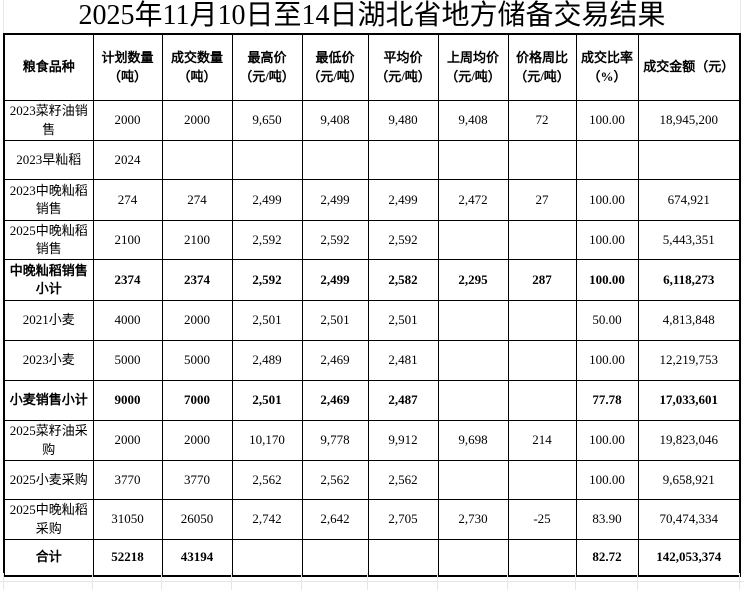 This screenshot has width=744, height=590. Describe the element at coordinates (335, 440) in the screenshot. I see `cell: 9,778` at that location.